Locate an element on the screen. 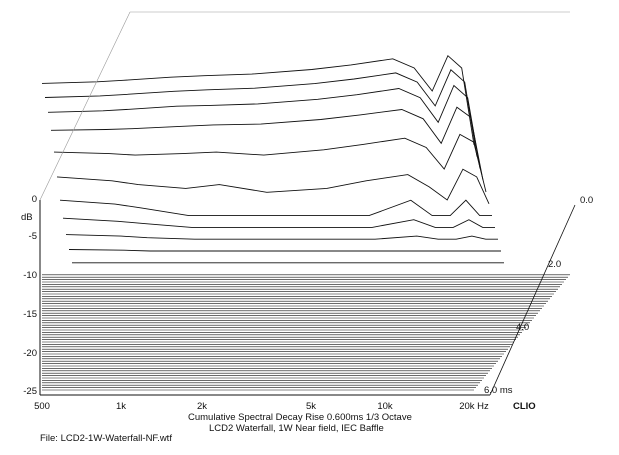 Image resolution: width=619 pixels, height=455 pixels. y-tick-label: -5 is located at coordinates (32, 236).